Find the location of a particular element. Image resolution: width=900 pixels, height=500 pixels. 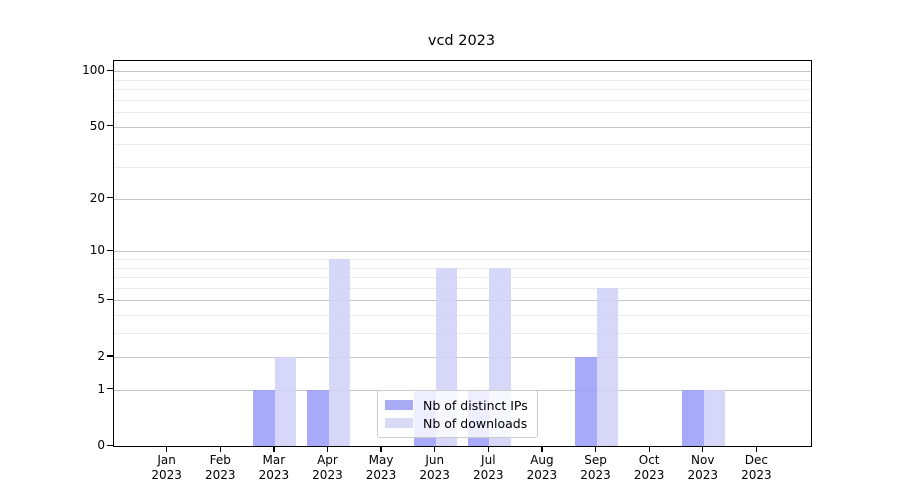

legend-swatch-downloads is located at coordinates (399, 423).